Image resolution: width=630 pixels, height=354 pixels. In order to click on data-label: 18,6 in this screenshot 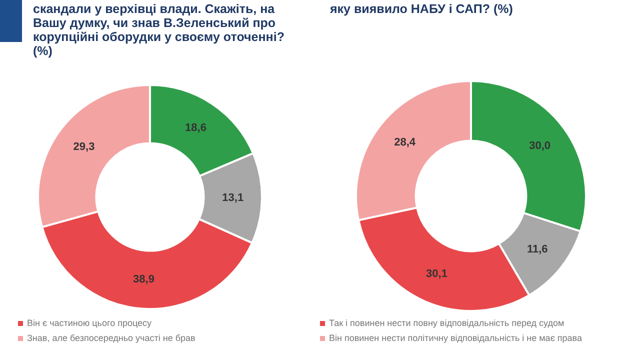, I will do `click(195, 128)`.